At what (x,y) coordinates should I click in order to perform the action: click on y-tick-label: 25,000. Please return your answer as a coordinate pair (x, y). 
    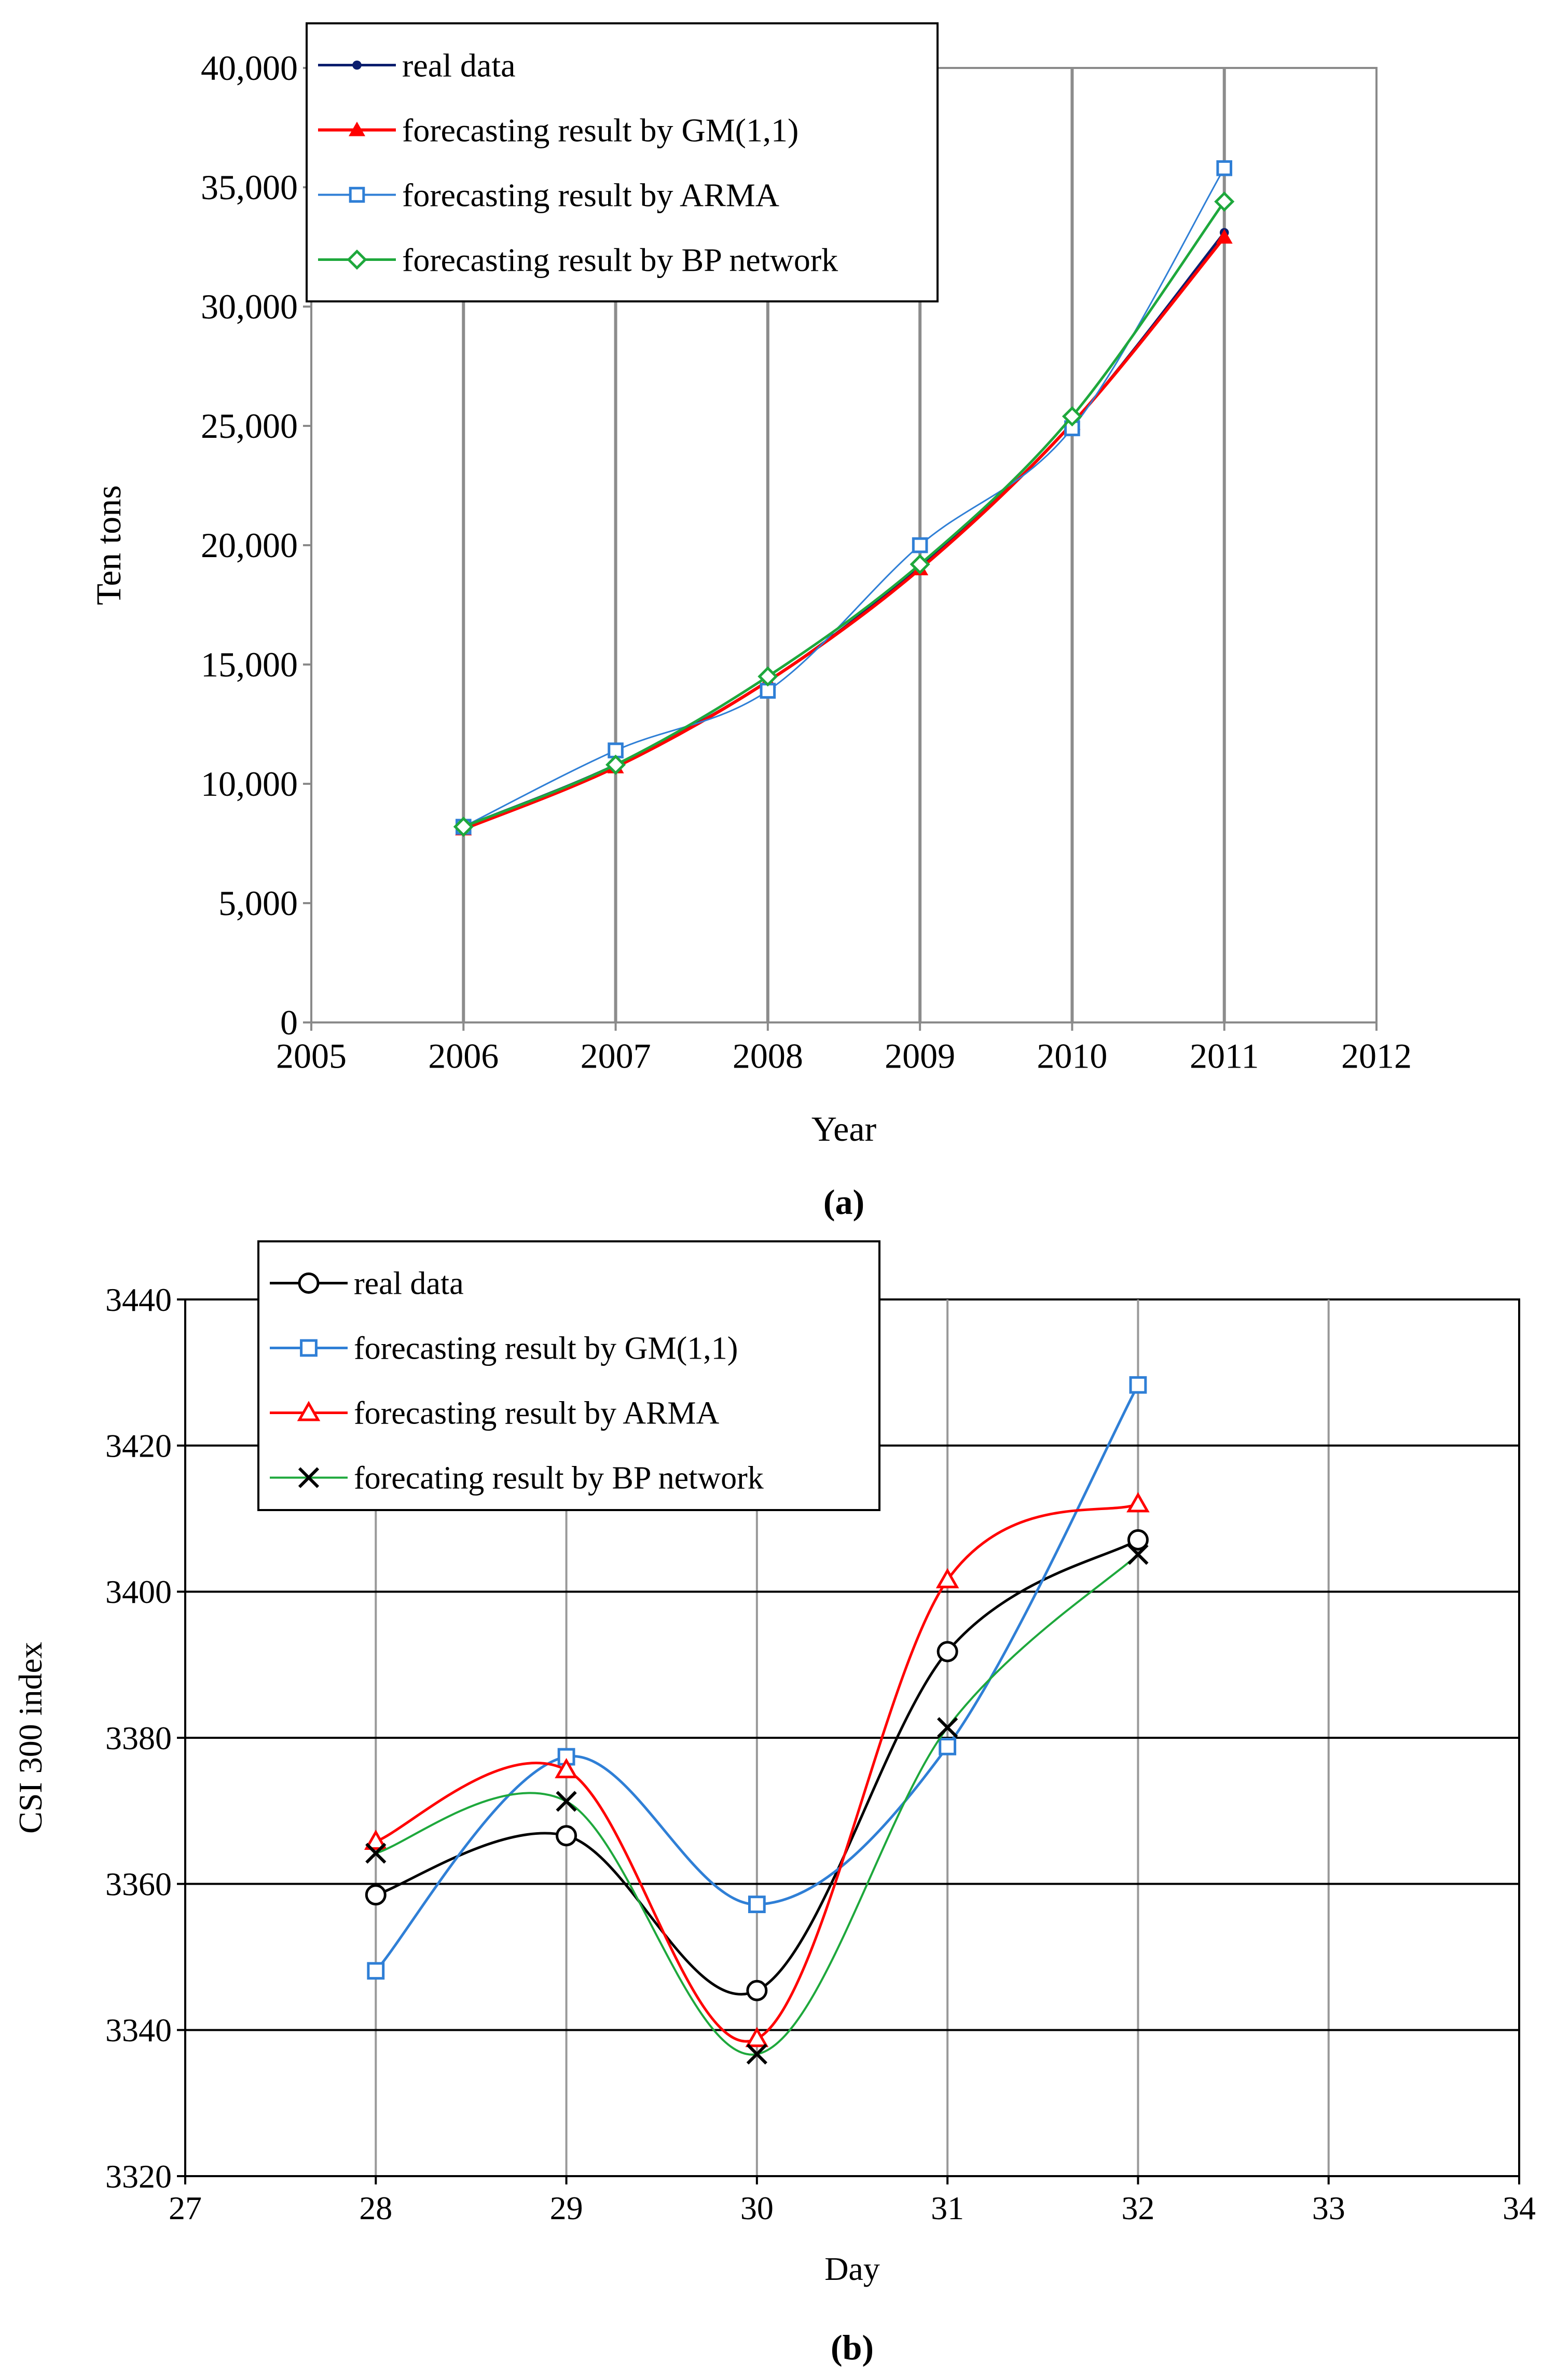
    Looking at the image, I should click on (249, 426).